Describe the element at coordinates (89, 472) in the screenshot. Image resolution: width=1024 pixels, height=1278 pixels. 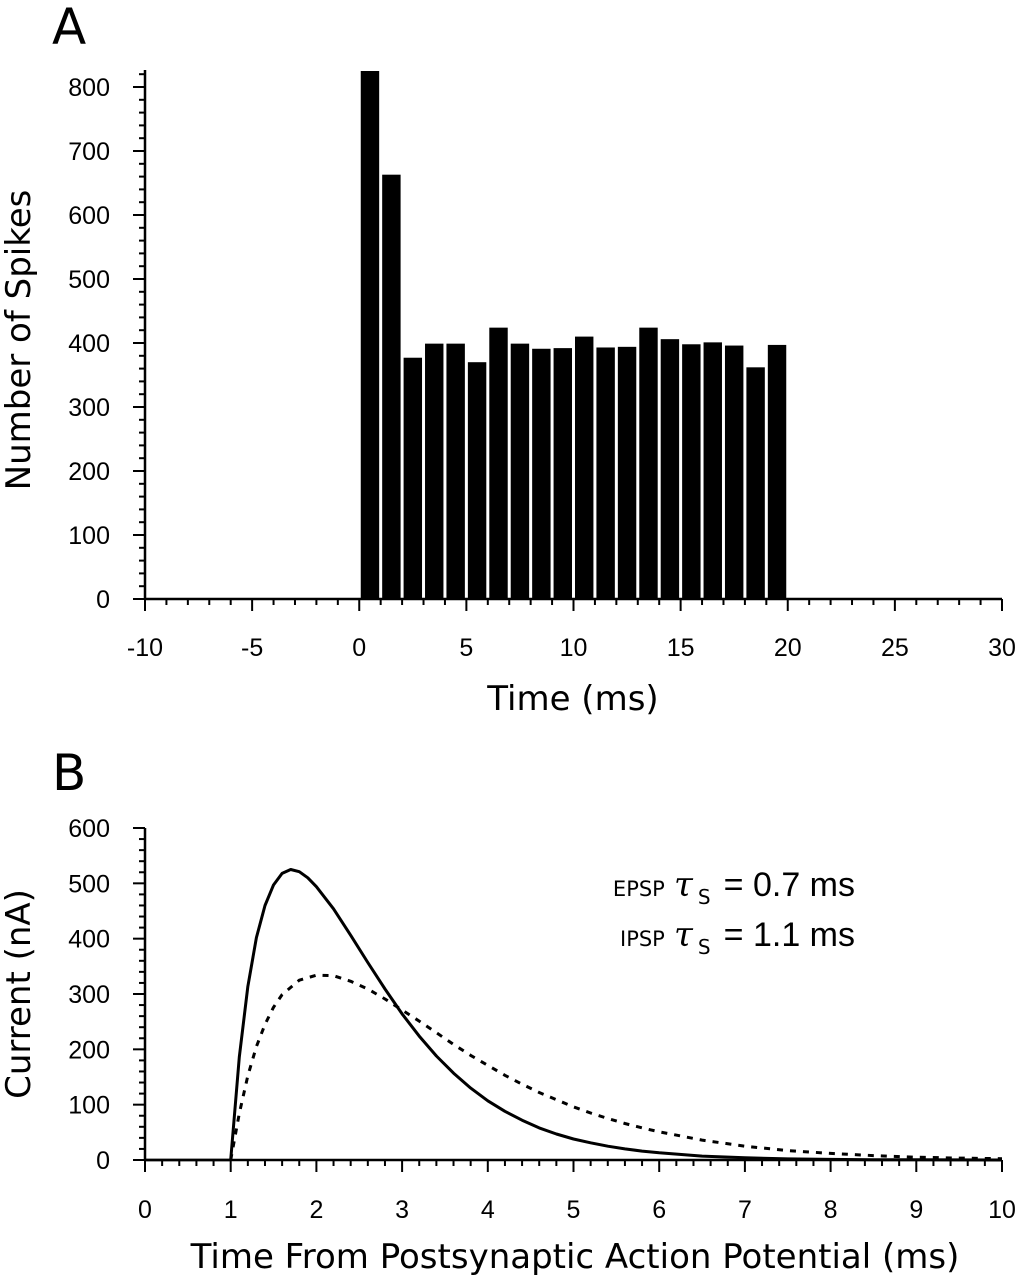
I see `panel-a-y-tick-label: 200` at that location.